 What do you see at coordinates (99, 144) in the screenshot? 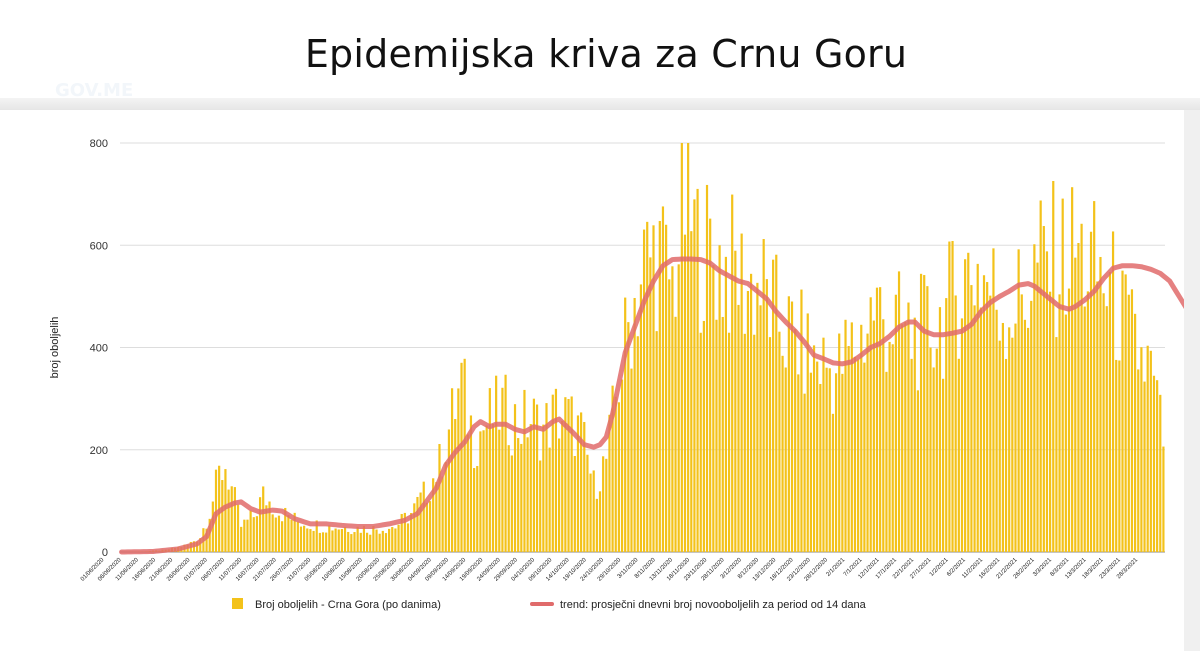
I see `y-tick-label: 800` at bounding box center [99, 144].